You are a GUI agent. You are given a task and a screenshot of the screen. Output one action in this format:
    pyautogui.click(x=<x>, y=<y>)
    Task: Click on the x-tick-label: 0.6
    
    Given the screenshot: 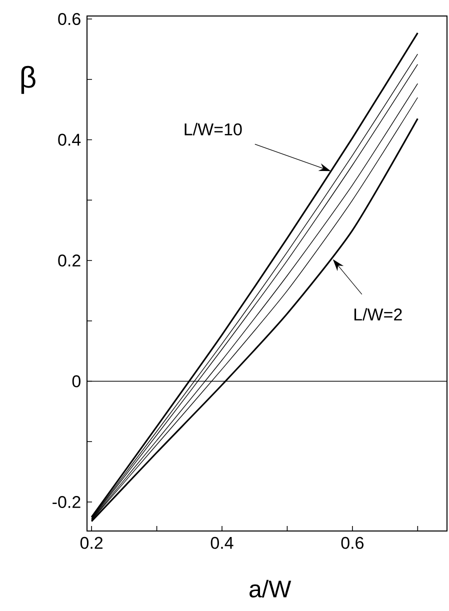 What is the action you would take?
    pyautogui.click(x=352, y=542)
    